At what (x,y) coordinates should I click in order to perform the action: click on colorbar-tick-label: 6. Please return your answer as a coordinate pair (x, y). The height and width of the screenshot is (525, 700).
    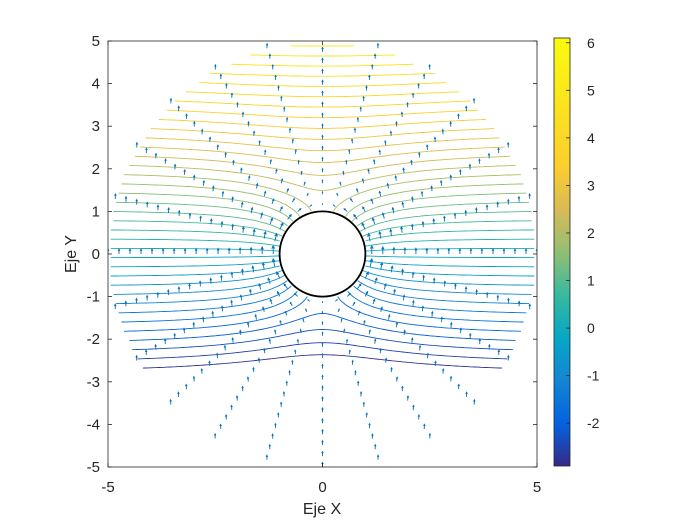
    Looking at the image, I should click on (591, 43).